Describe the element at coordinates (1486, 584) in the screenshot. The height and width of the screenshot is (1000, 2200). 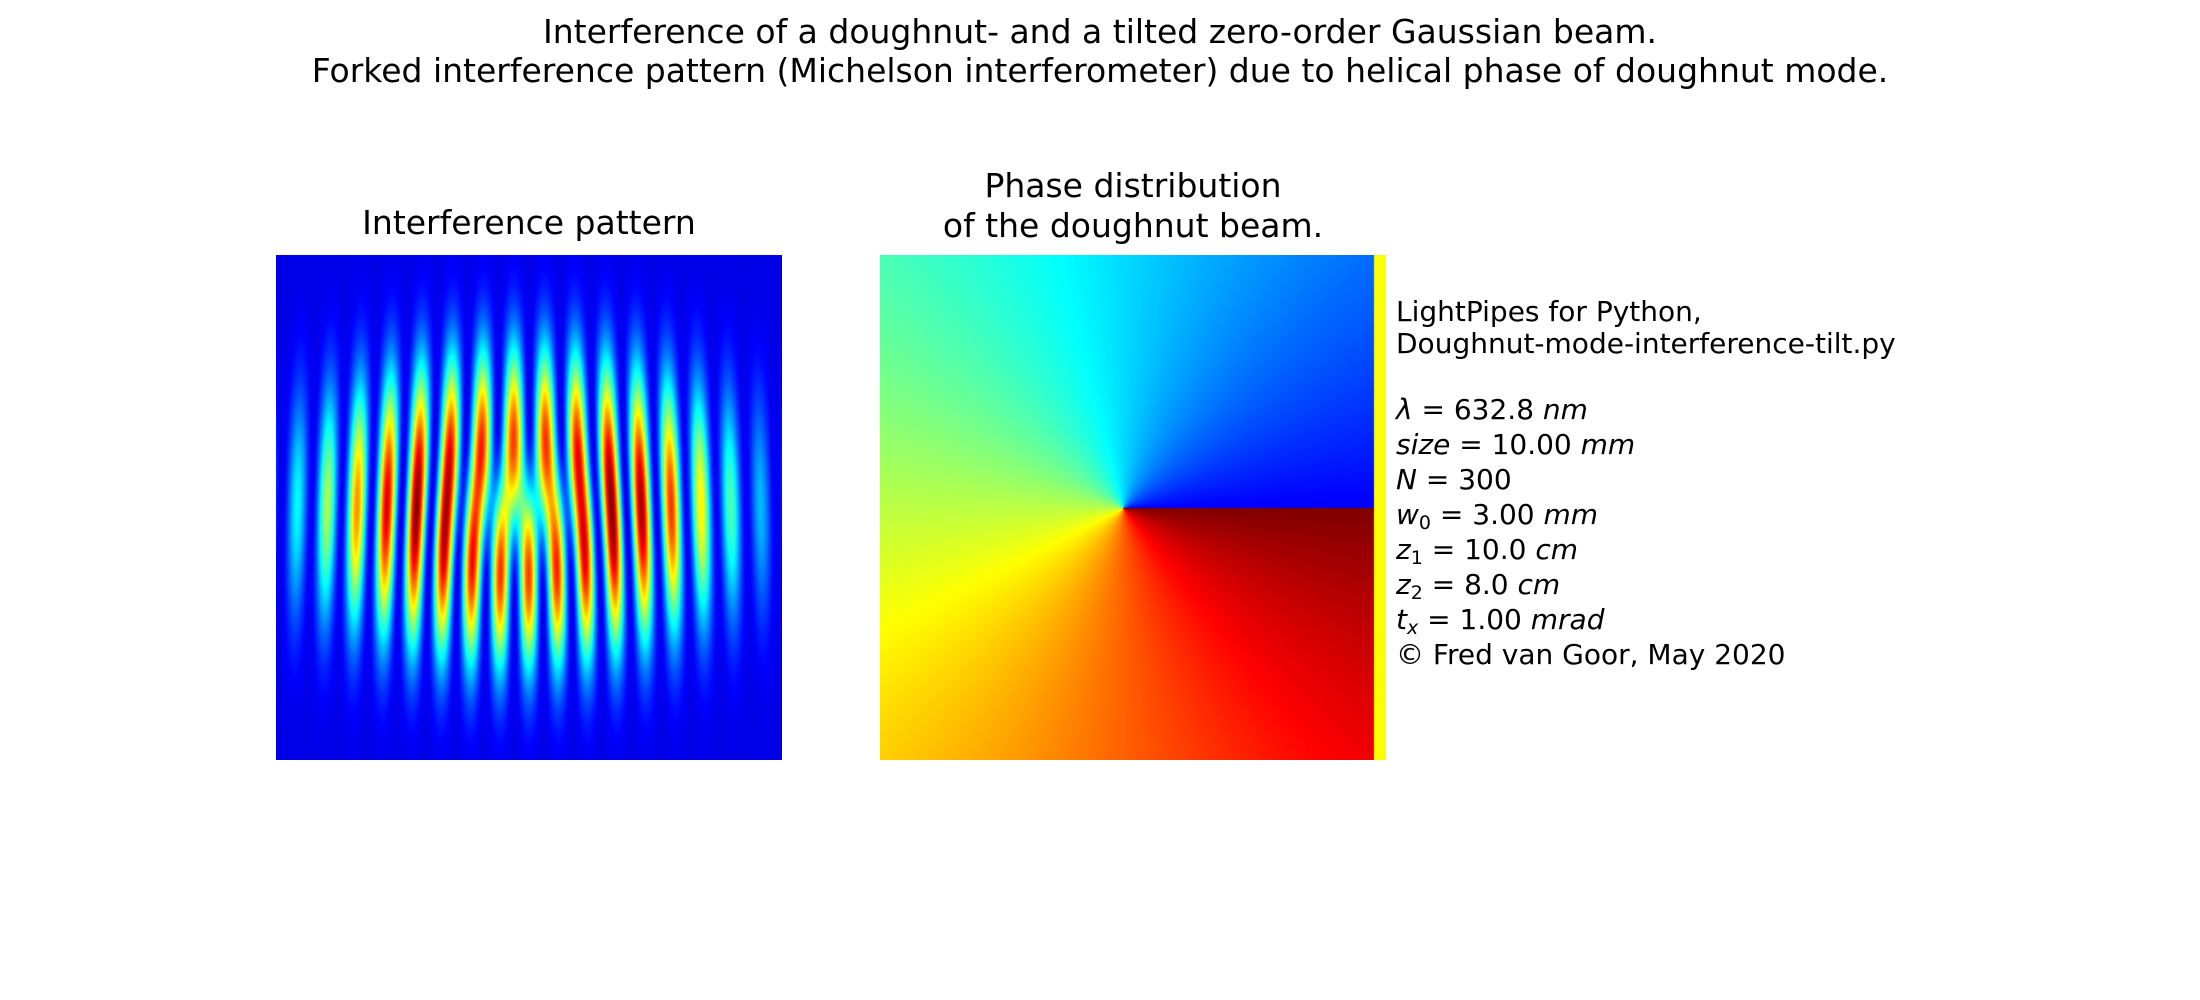
I see `param-value: 8.0` at that location.